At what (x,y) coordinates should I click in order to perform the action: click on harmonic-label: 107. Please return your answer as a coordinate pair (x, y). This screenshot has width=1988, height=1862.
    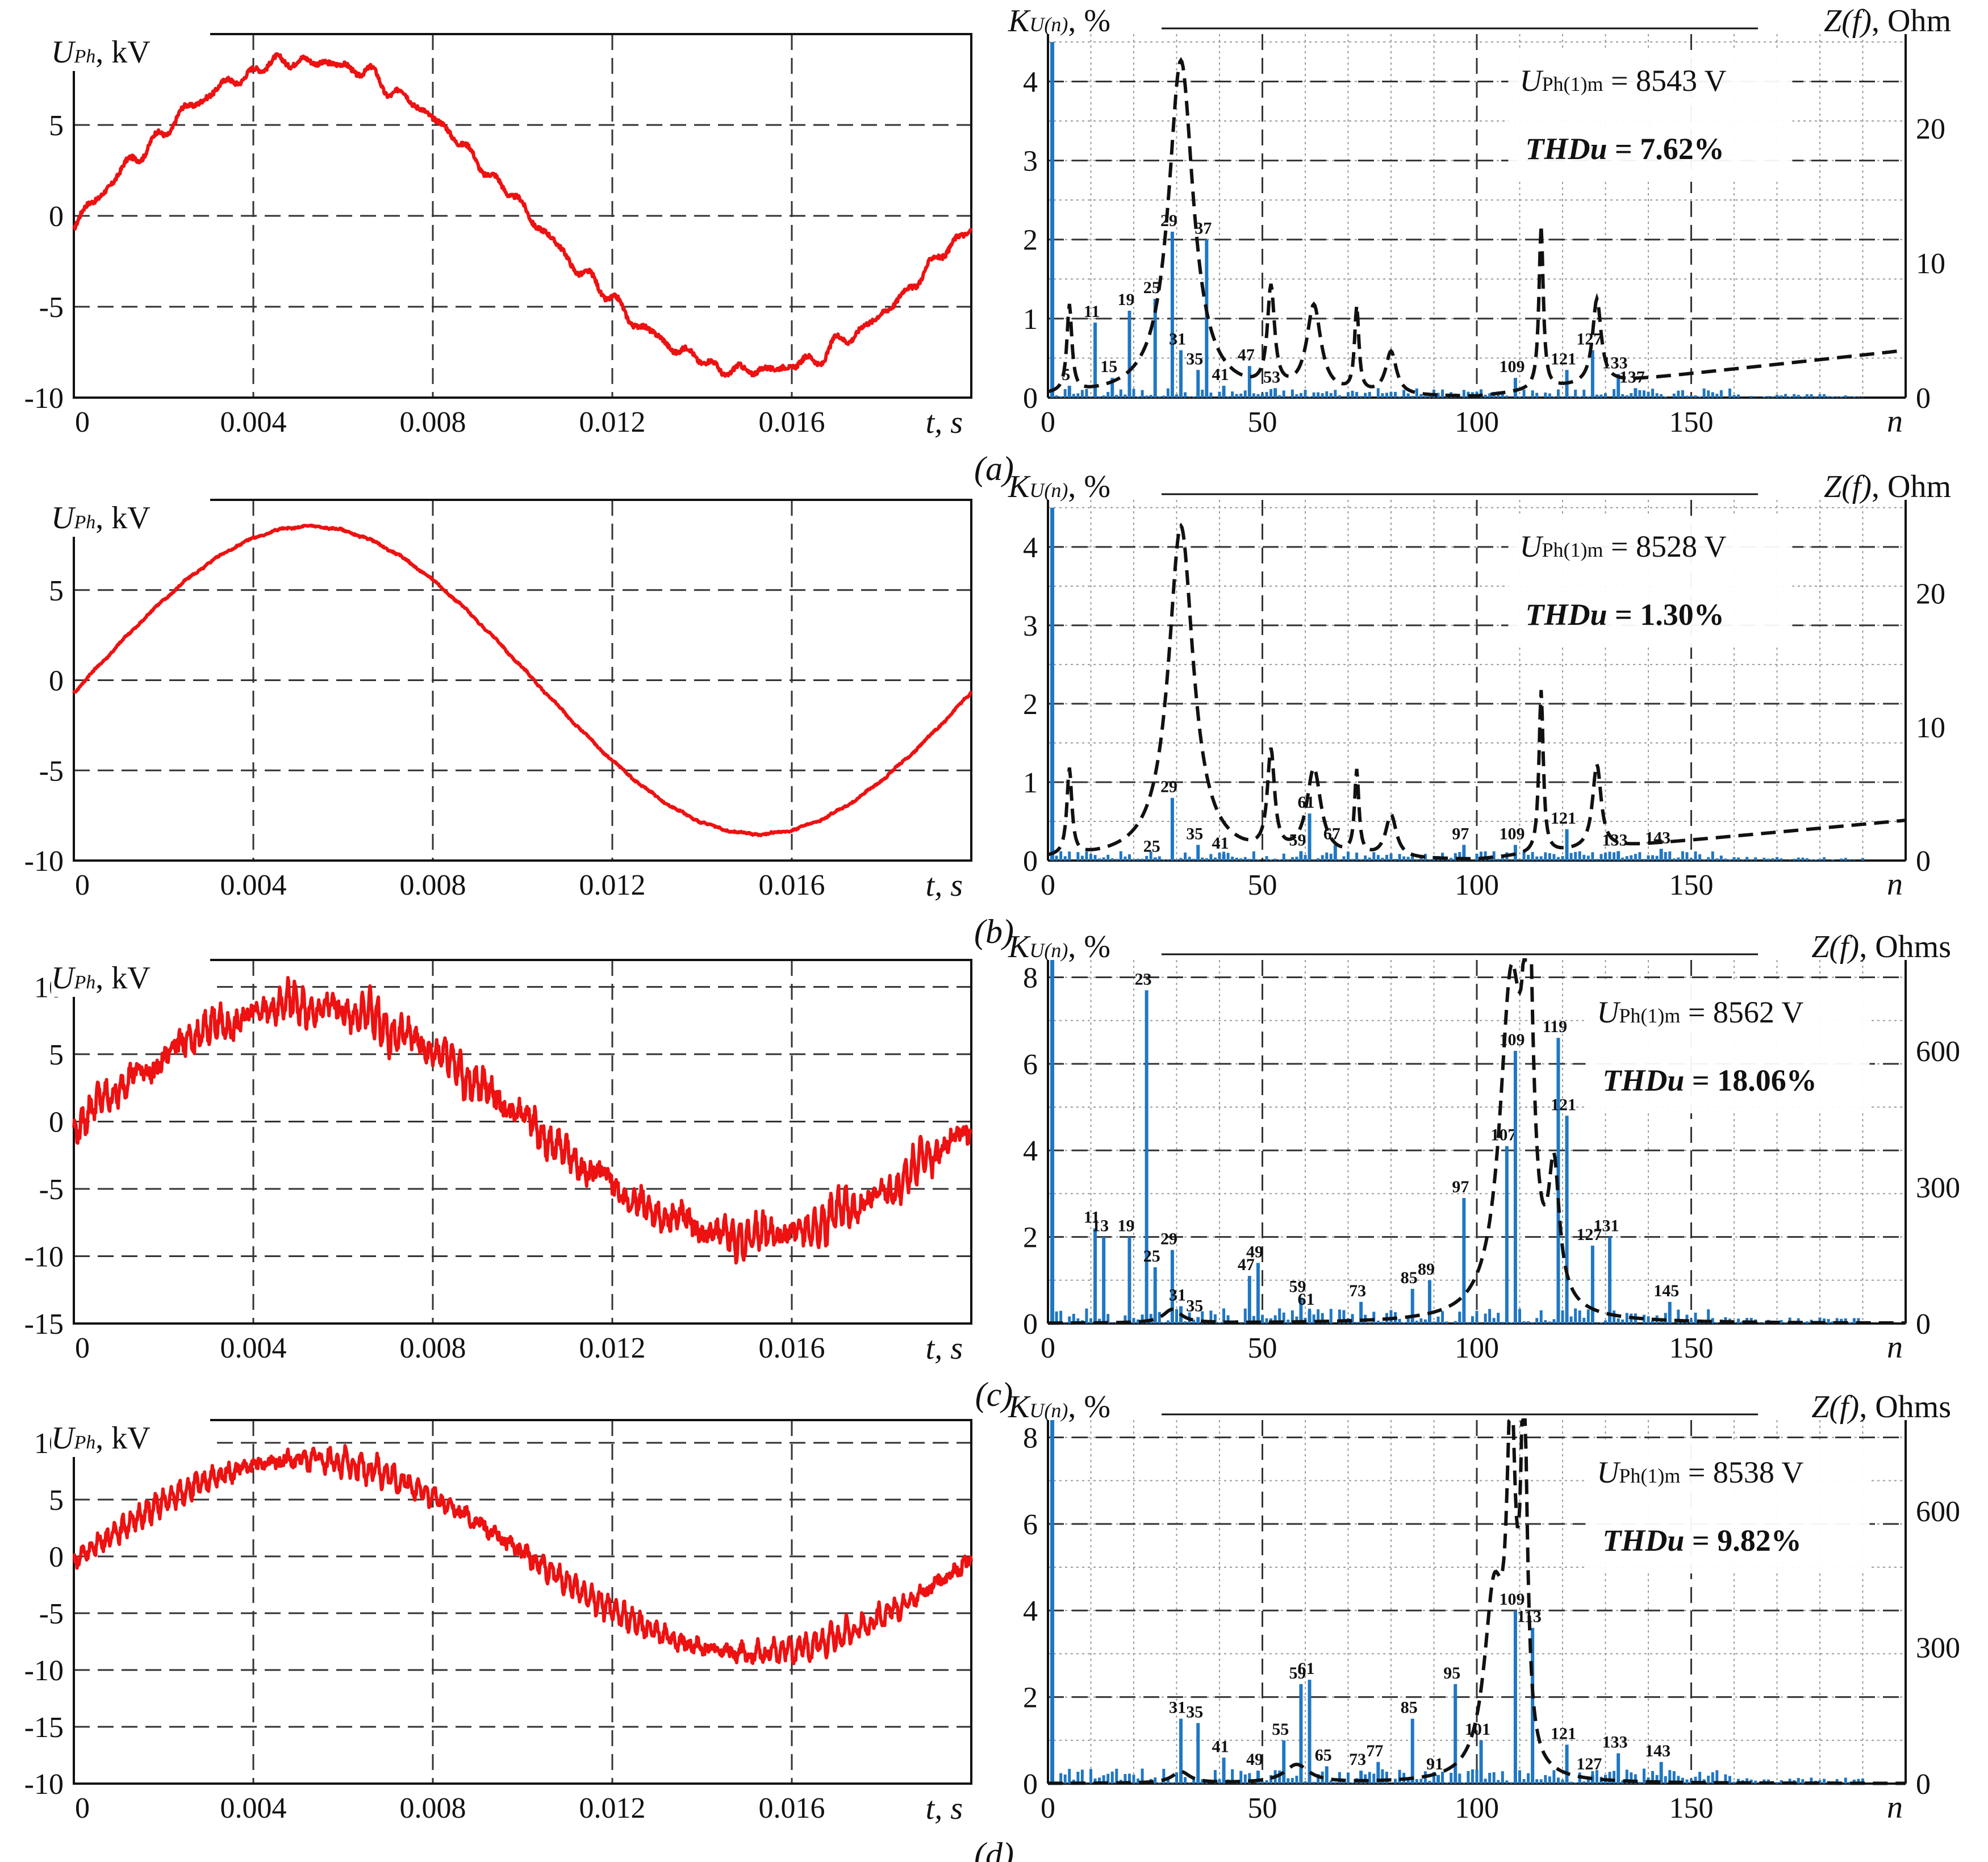
    Looking at the image, I should click on (1503, 1135).